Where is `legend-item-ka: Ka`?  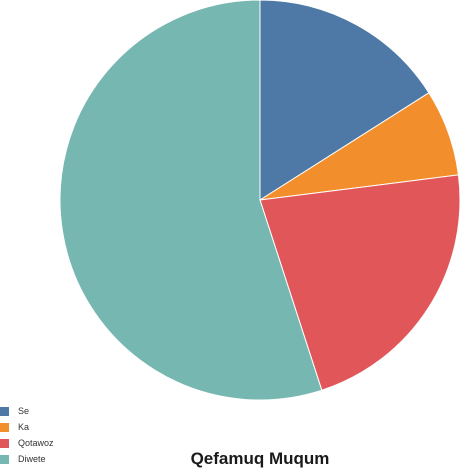 legend-item-ka: Ka is located at coordinates (27, 427).